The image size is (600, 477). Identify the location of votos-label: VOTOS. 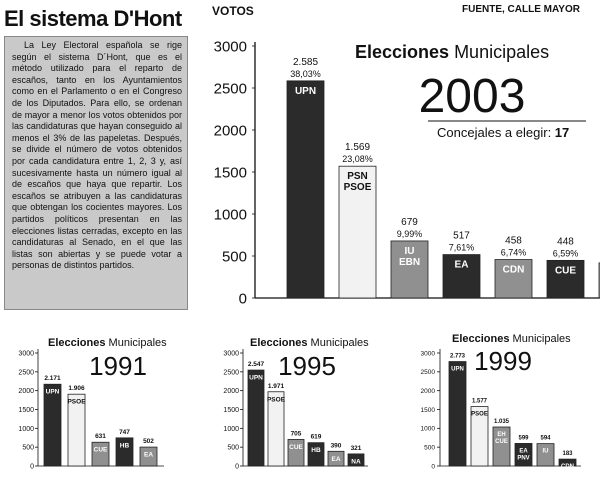
(233, 11).